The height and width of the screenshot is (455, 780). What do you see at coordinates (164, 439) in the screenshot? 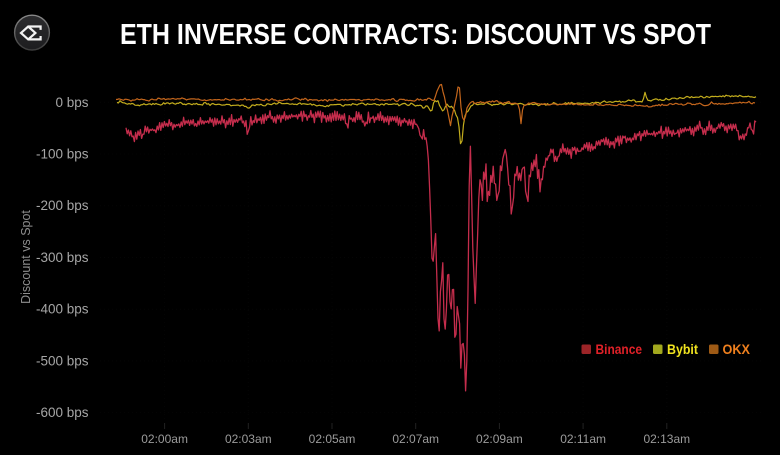
I see `svg-text: 02:00am` at bounding box center [164, 439].